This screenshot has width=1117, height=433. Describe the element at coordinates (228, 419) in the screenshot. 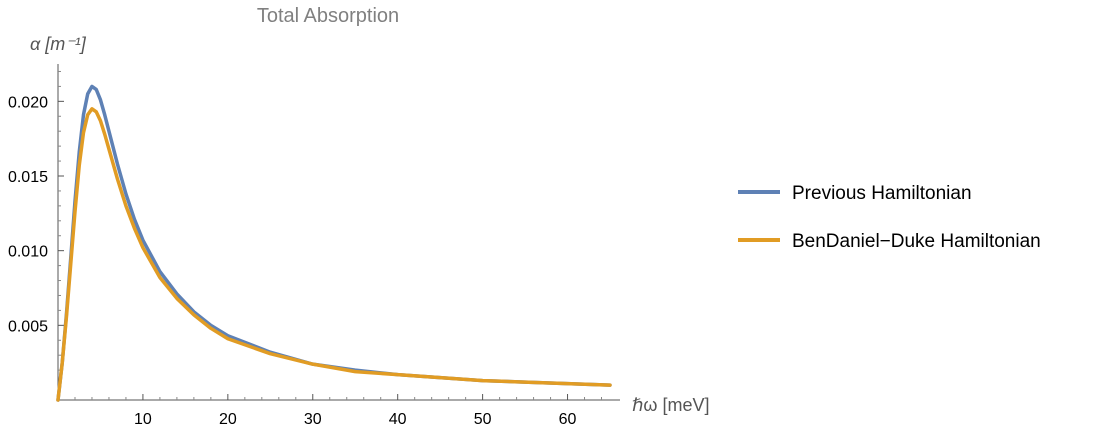

I see `x-tick-label: 20` at that location.